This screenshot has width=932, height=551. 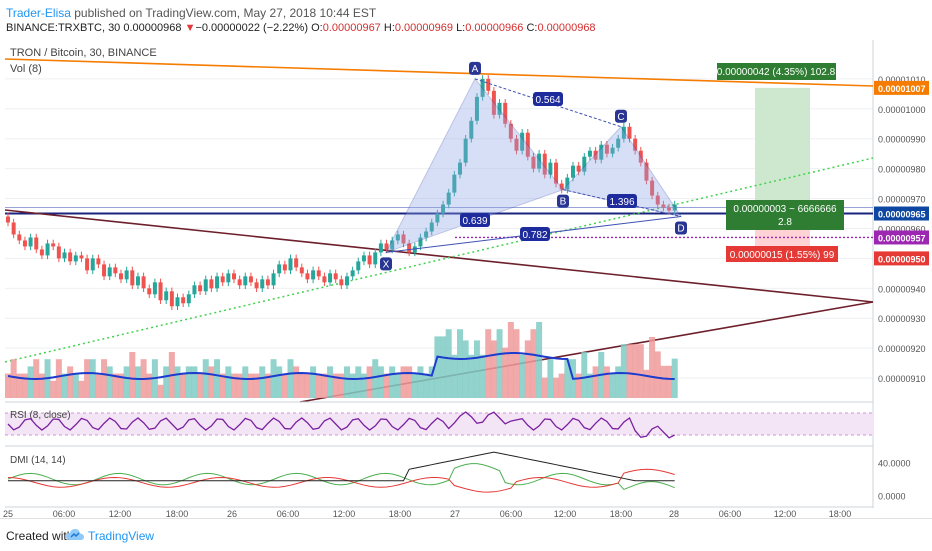 I want to click on orange-trendline, so click(x=439, y=72).